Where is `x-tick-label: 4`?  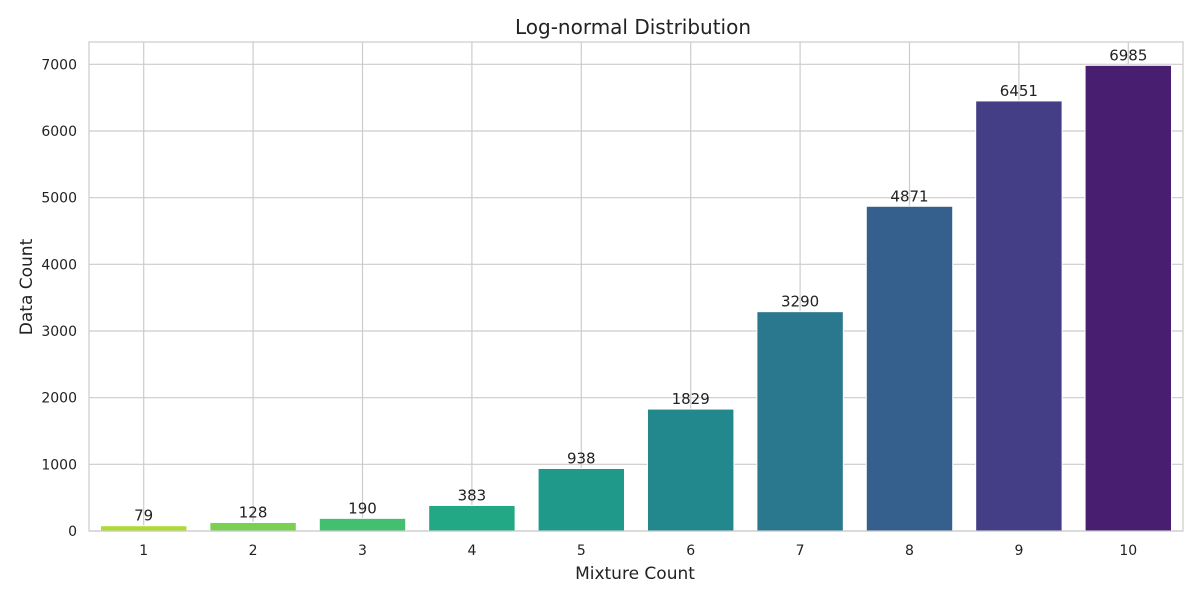 x-tick-label: 4 is located at coordinates (471, 551).